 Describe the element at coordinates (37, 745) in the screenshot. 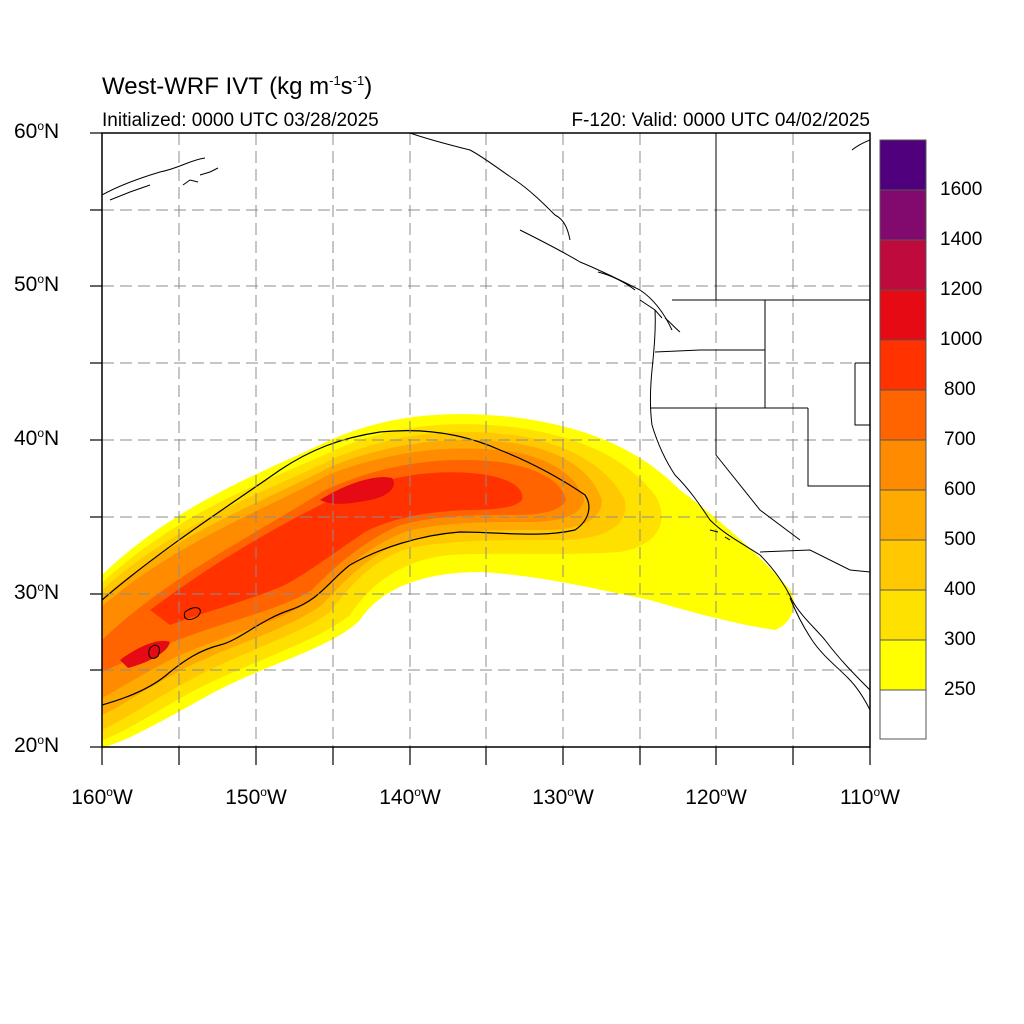

I see `lat-label-20n: 20oN` at that location.